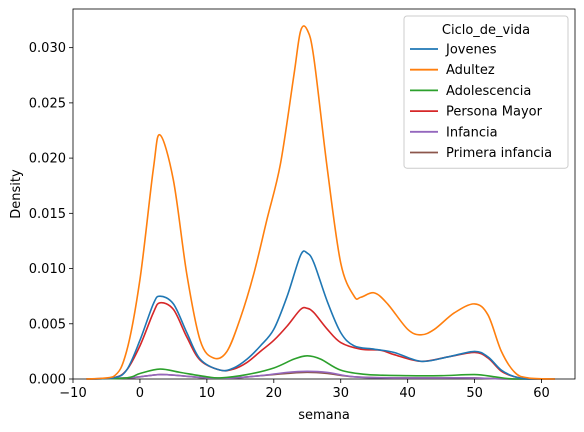  Describe the element at coordinates (47, 324) in the screenshot. I see `y-tick-label: 0.005` at that location.